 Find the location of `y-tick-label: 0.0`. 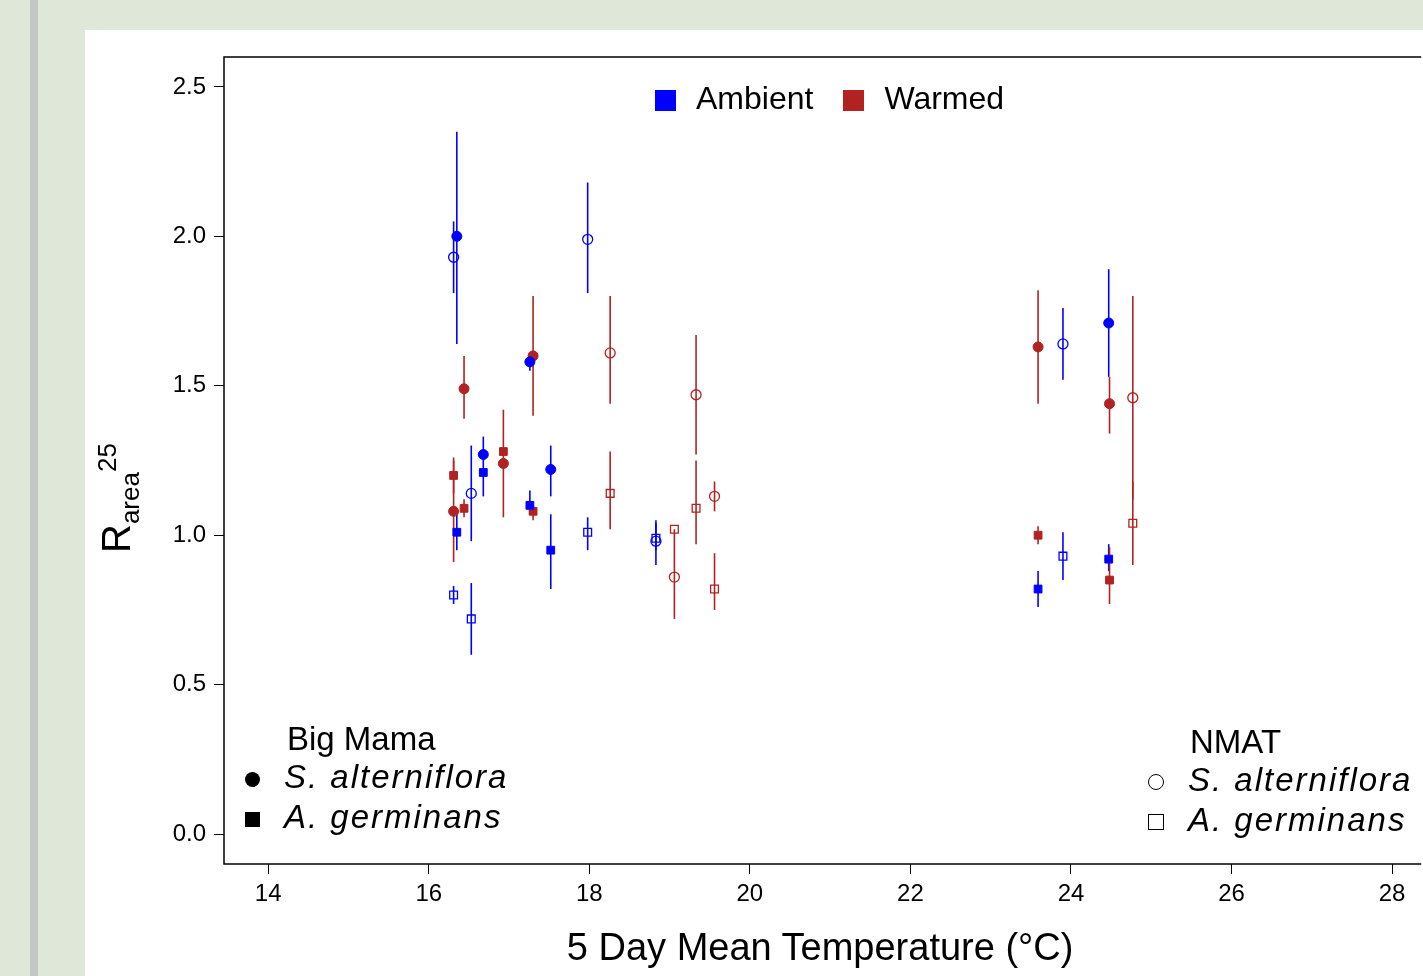

y-tick-label: 0.0 is located at coordinates (189, 832).